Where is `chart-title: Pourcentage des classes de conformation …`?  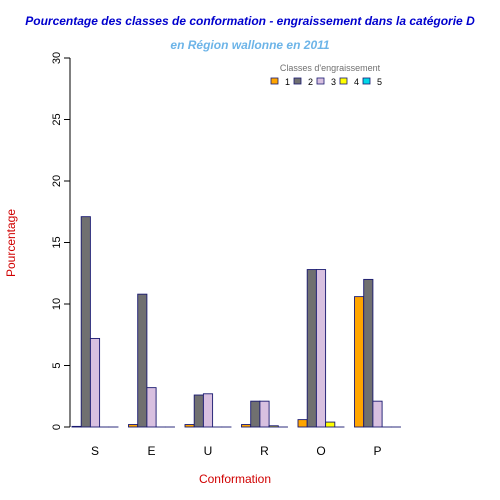 chart-title: Pourcentage des classes de conformation … is located at coordinates (250, 21).